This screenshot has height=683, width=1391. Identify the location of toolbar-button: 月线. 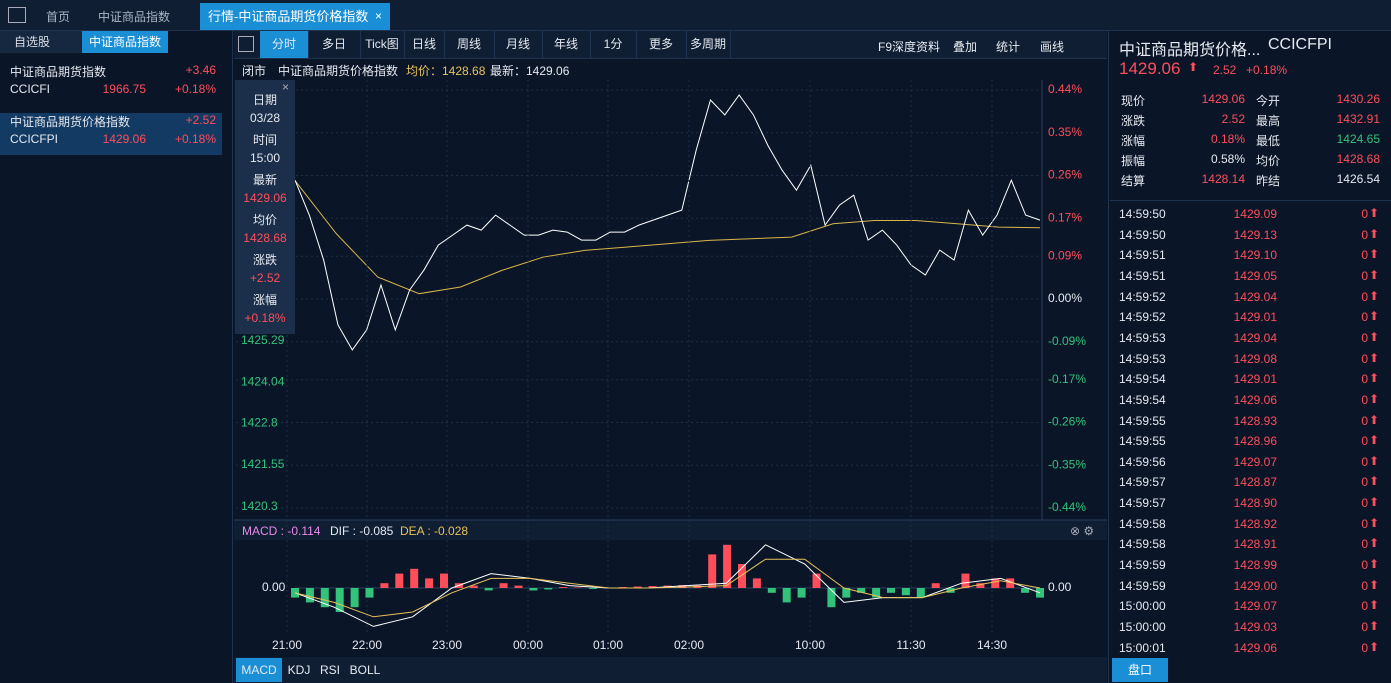
(518, 44).